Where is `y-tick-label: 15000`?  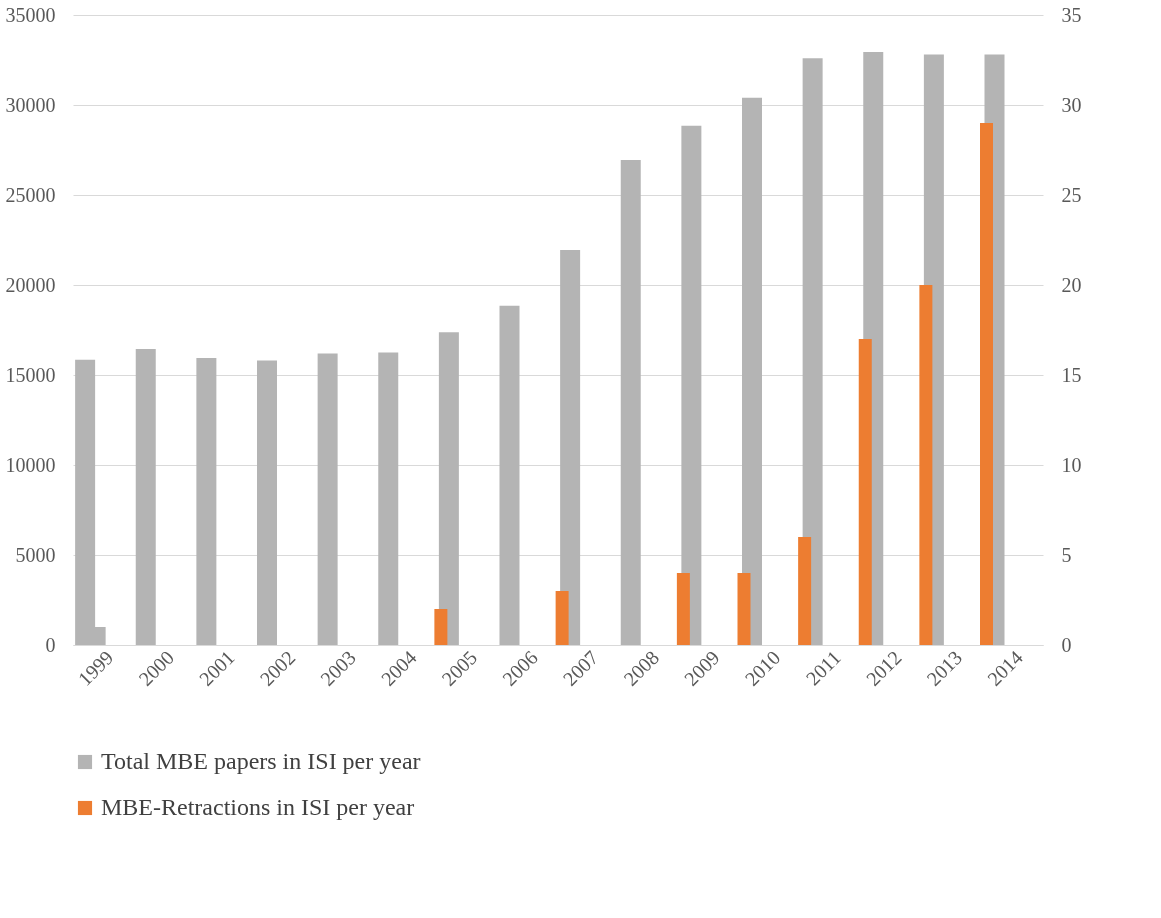 y-tick-label: 15000 is located at coordinates (30, 374).